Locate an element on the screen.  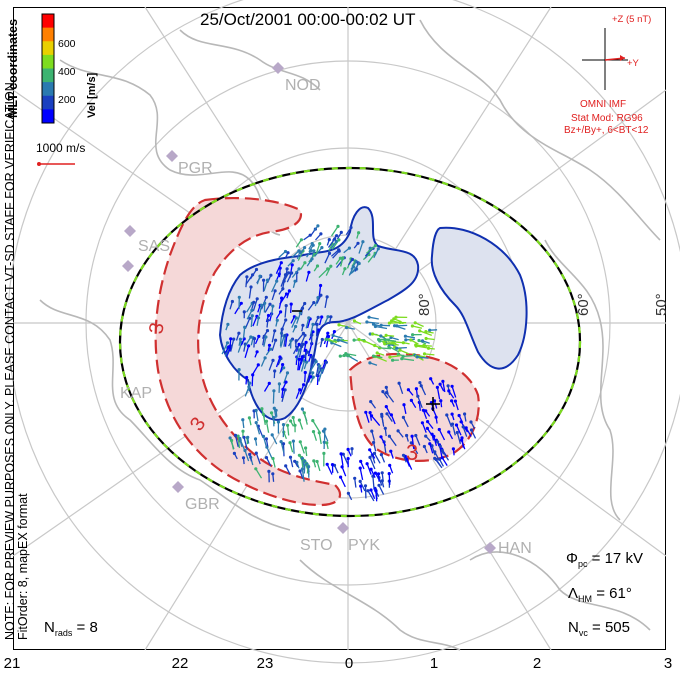
colorbar is located at coordinates (48, 68).